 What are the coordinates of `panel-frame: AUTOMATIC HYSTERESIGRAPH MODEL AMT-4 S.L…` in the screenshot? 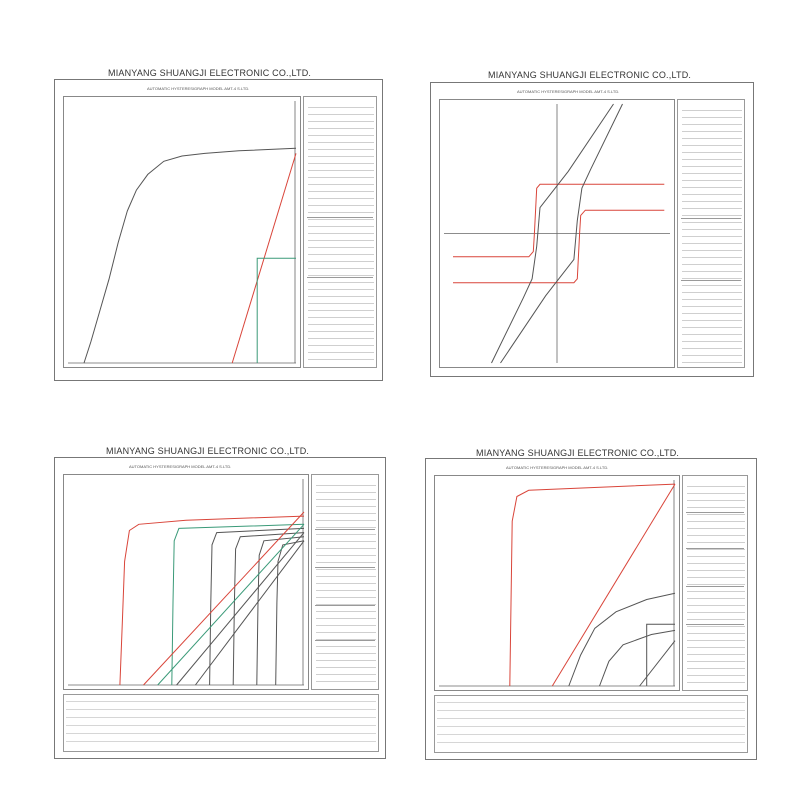 It's located at (592, 229).